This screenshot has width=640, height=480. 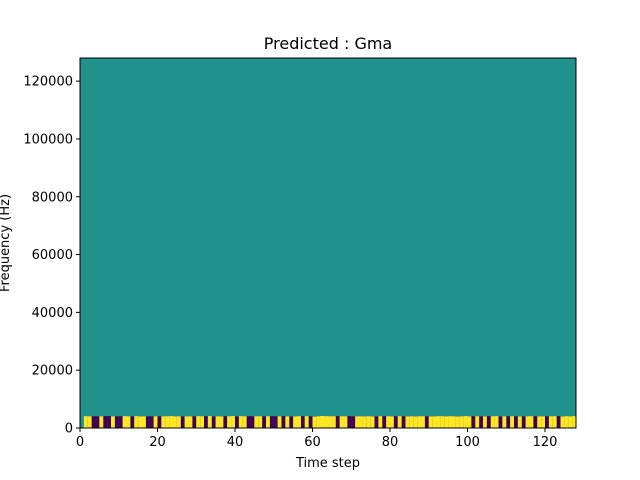 I want to click on y-tick-label: 0, so click(x=69, y=429).